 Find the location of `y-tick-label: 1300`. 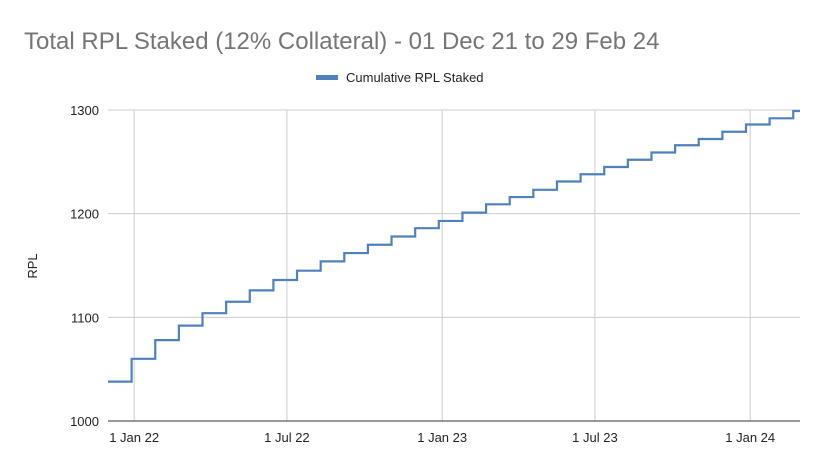

y-tick-label: 1300 is located at coordinates (84, 110).